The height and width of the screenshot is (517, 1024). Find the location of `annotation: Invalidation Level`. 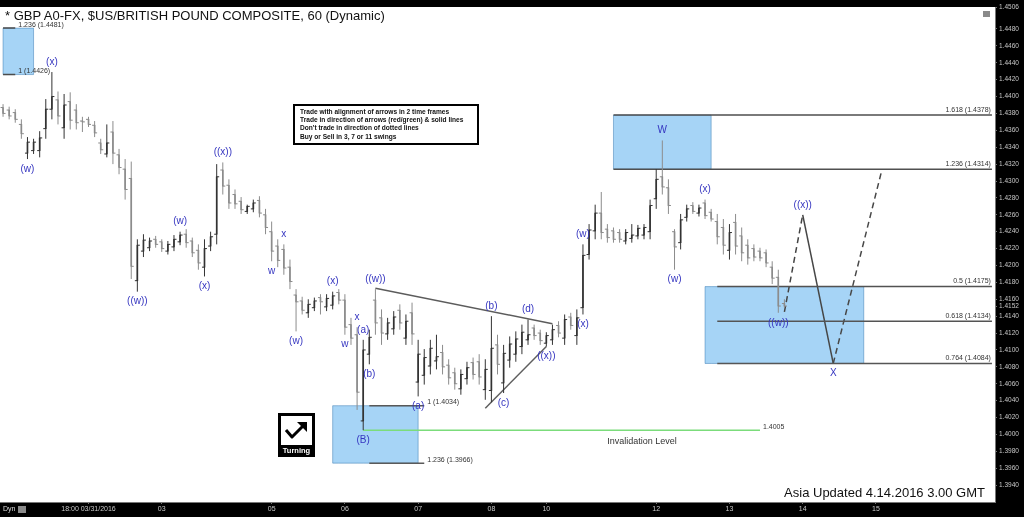

annotation: Invalidation Level is located at coordinates (642, 441).